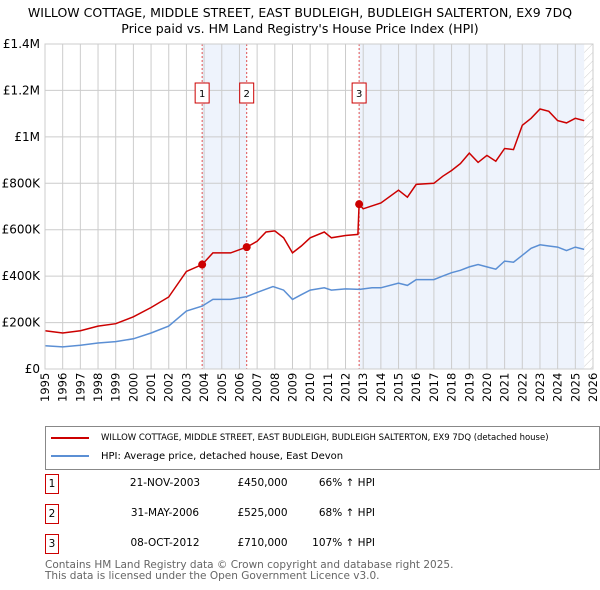 The height and width of the screenshot is (590, 600). Describe the element at coordinates (80, 387) in the screenshot. I see `x-tick-label: 1997` at that location.